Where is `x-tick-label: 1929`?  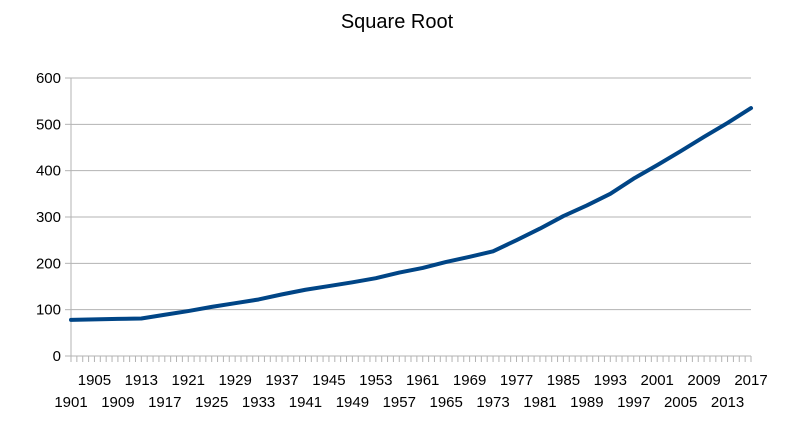
x-tick-label: 1929 is located at coordinates (234, 380).